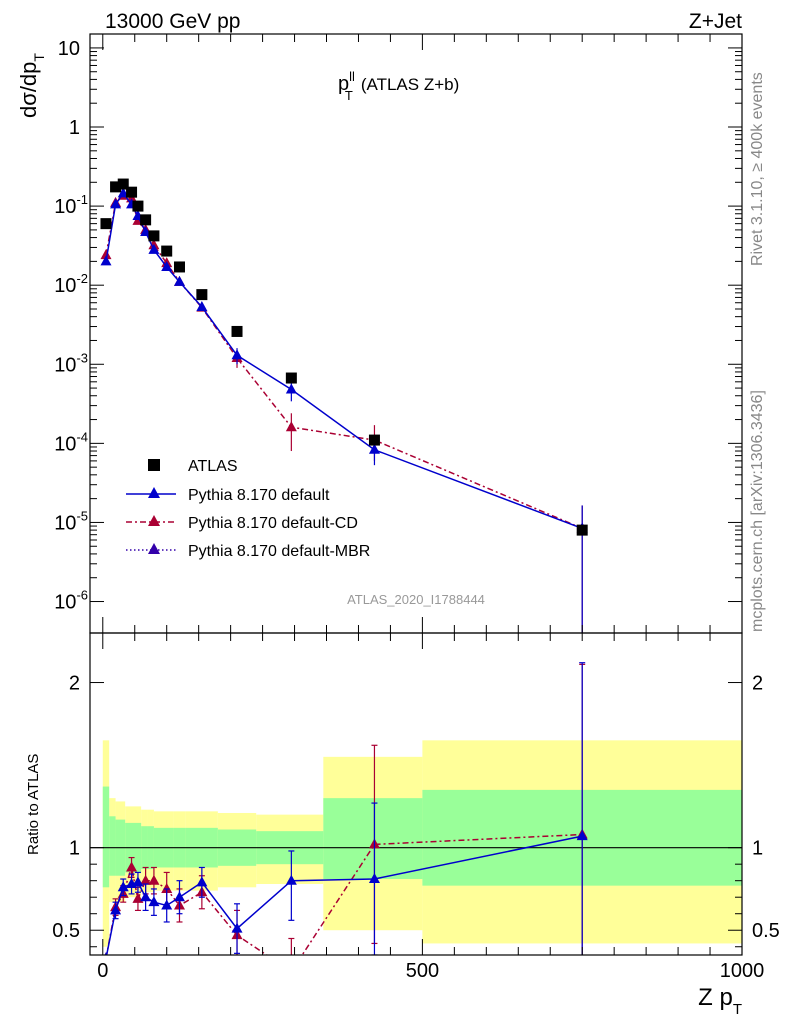 The width and height of the screenshot is (786, 1024). I want to click on ratio-x-axis-title-subscript: T, so click(737, 1009).